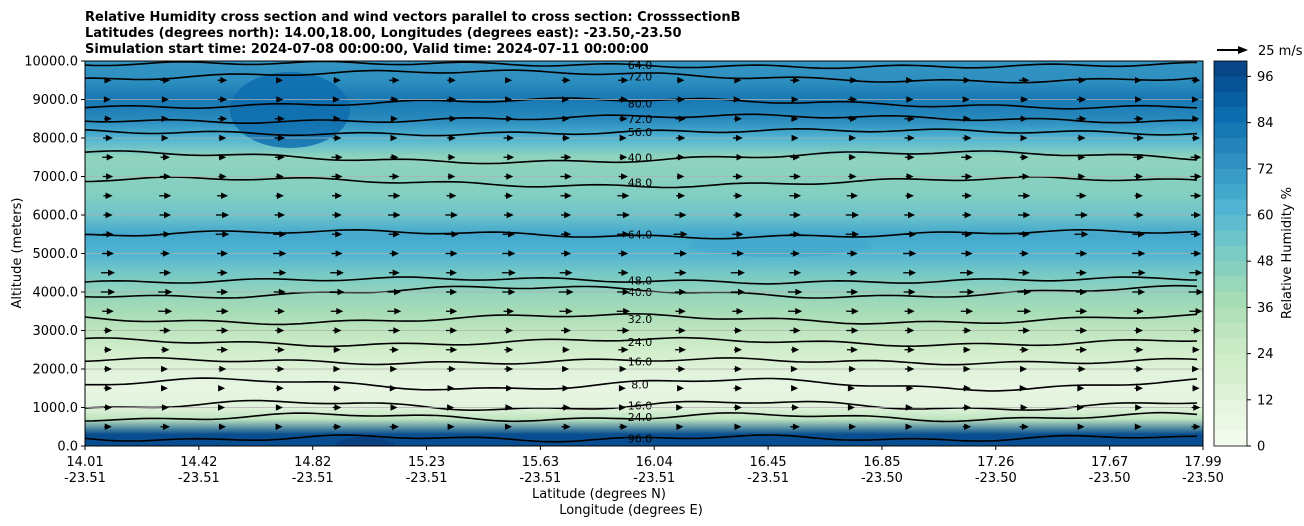 This screenshot has width=1304, height=526. I want to click on y-tick-label-7: 7000.0, so click(56, 177).